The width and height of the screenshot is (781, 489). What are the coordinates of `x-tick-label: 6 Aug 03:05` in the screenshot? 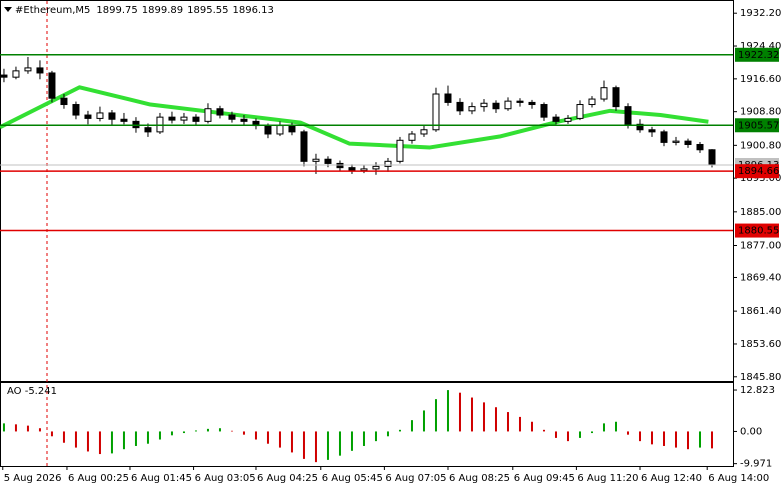 It's located at (225, 478).